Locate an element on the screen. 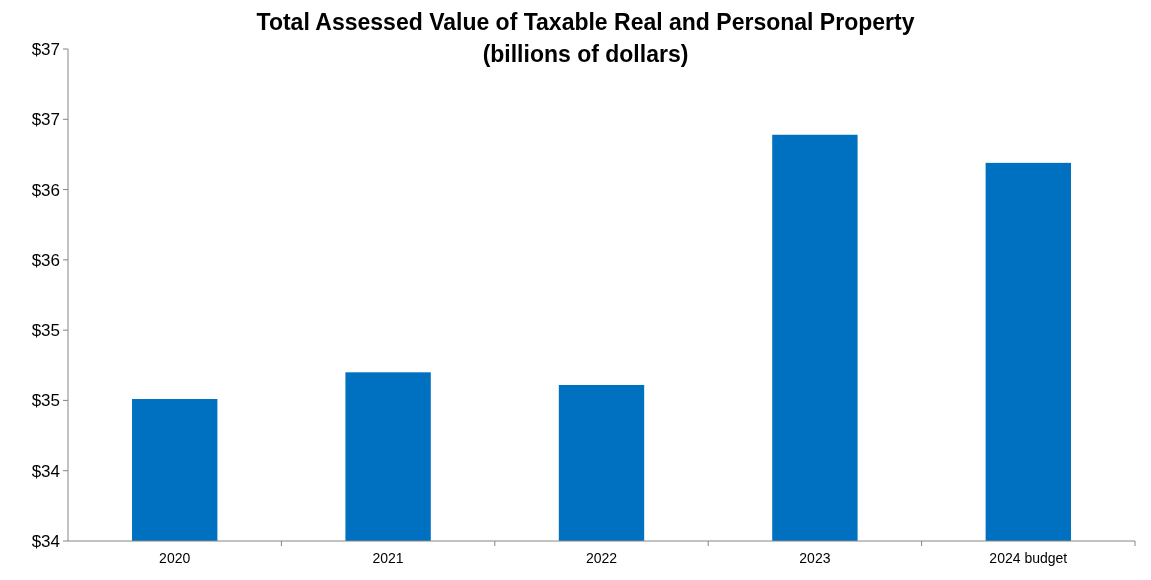 This screenshot has width=1151, height=580. x-tick-label: 2023 is located at coordinates (815, 558).